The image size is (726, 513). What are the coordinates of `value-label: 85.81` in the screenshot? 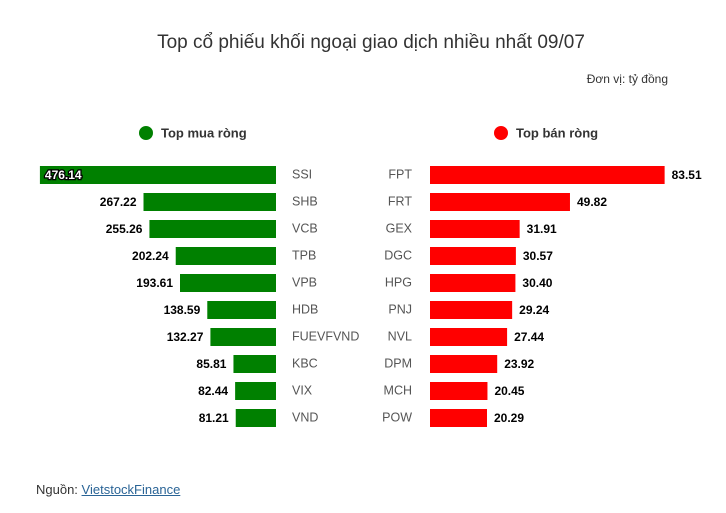 It's located at (211, 364).